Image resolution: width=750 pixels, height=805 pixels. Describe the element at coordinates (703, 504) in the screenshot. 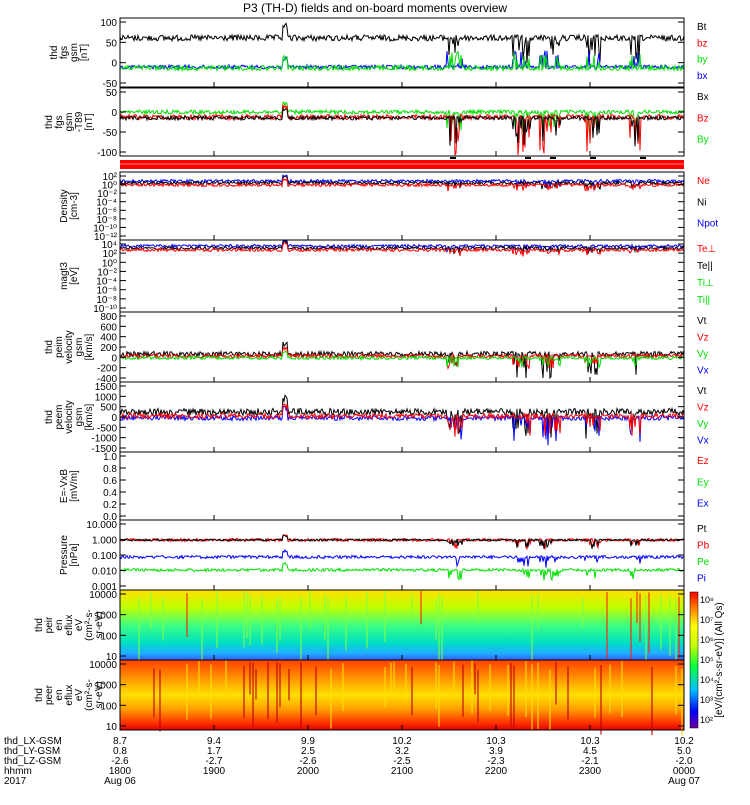

I see `legend-ex: Ex` at that location.